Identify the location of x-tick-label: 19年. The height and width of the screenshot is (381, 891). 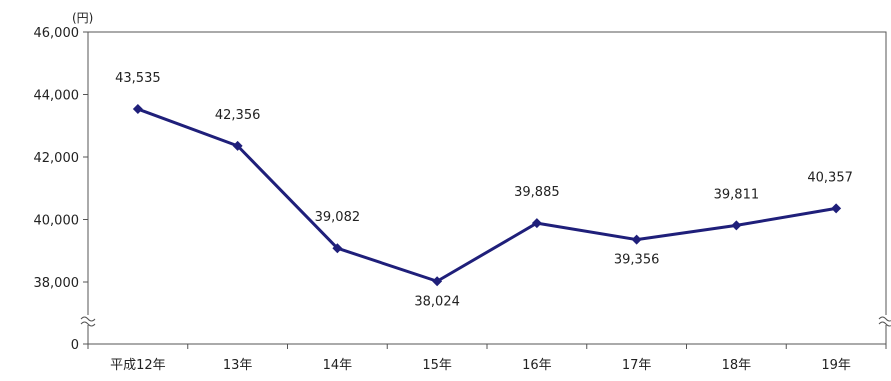
(836, 365).